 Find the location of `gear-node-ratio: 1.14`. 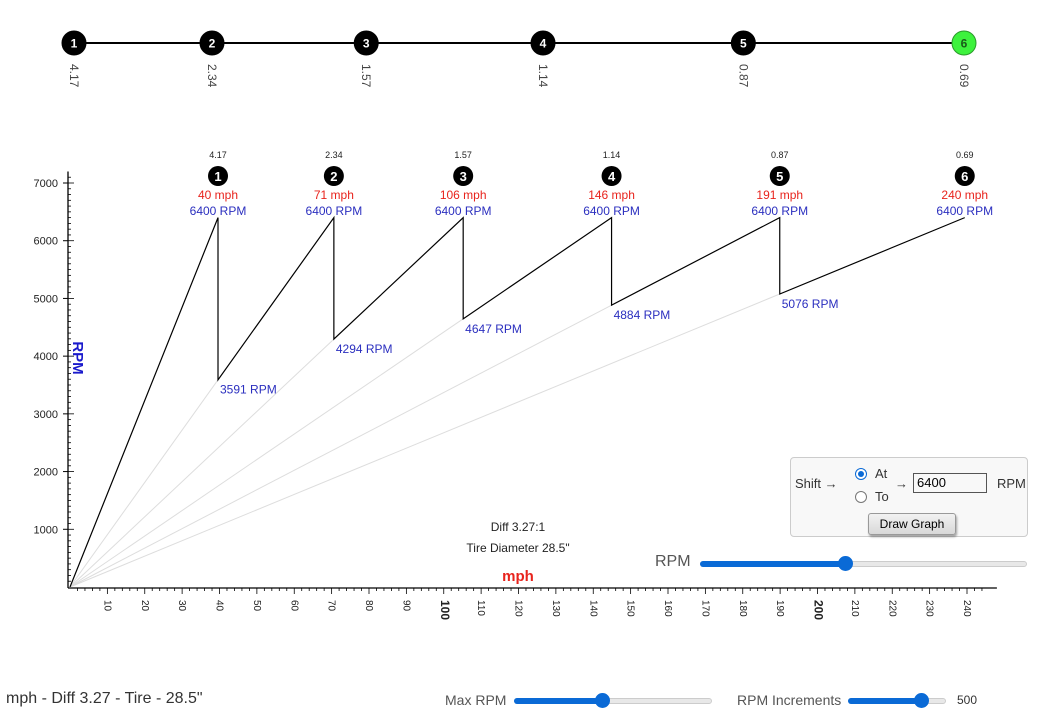

gear-node-ratio: 1.14 is located at coordinates (543, 76).